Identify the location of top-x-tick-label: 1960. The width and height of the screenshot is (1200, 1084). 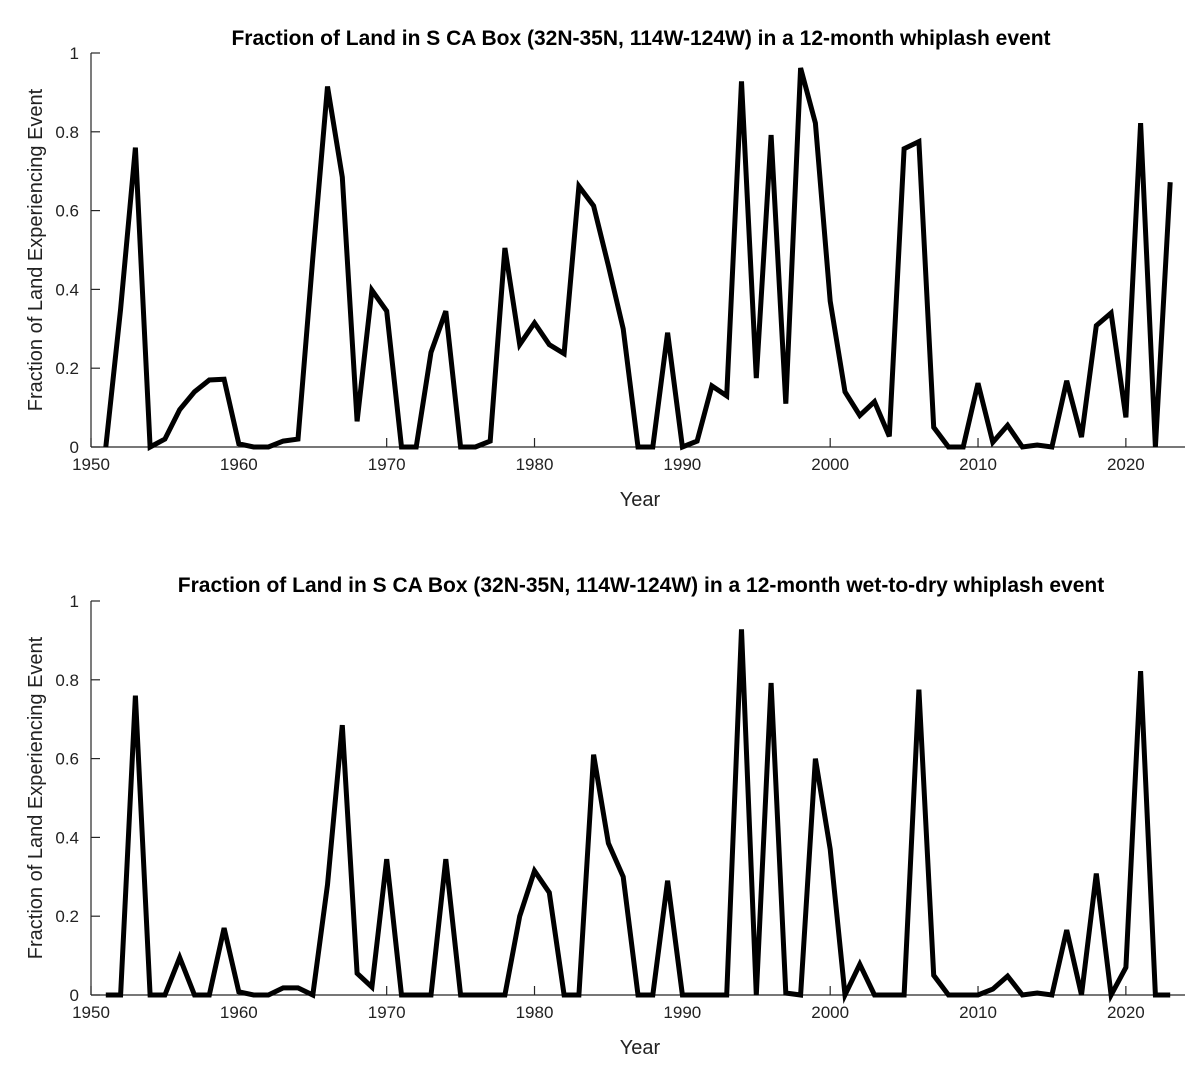
(239, 464).